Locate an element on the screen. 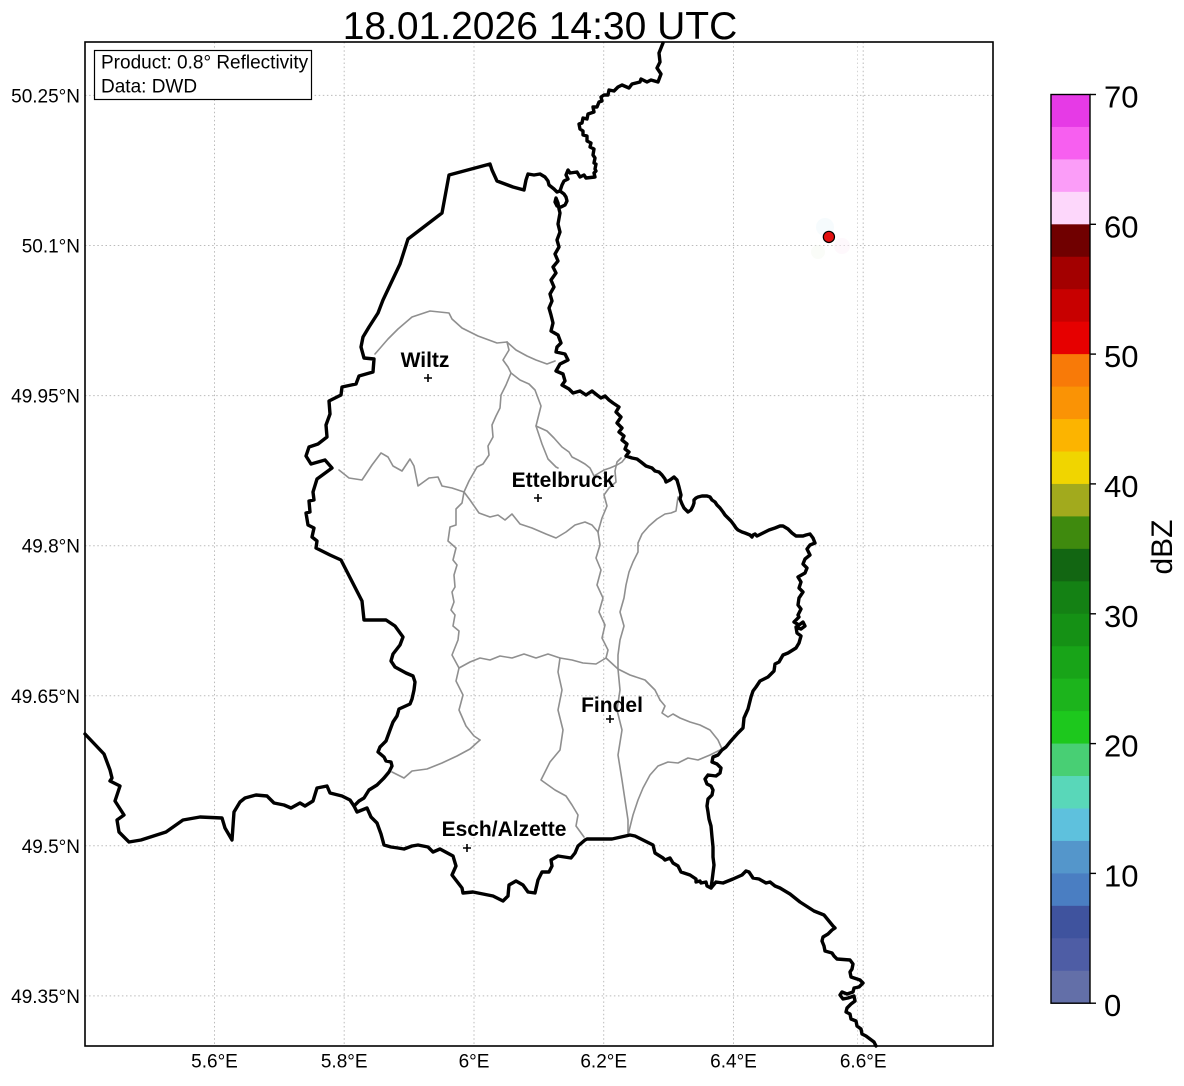 Image resolution: width=1184 pixels, height=1086 pixels. svg-text: 18.01.2026 14:30 UTC is located at coordinates (540, 26).